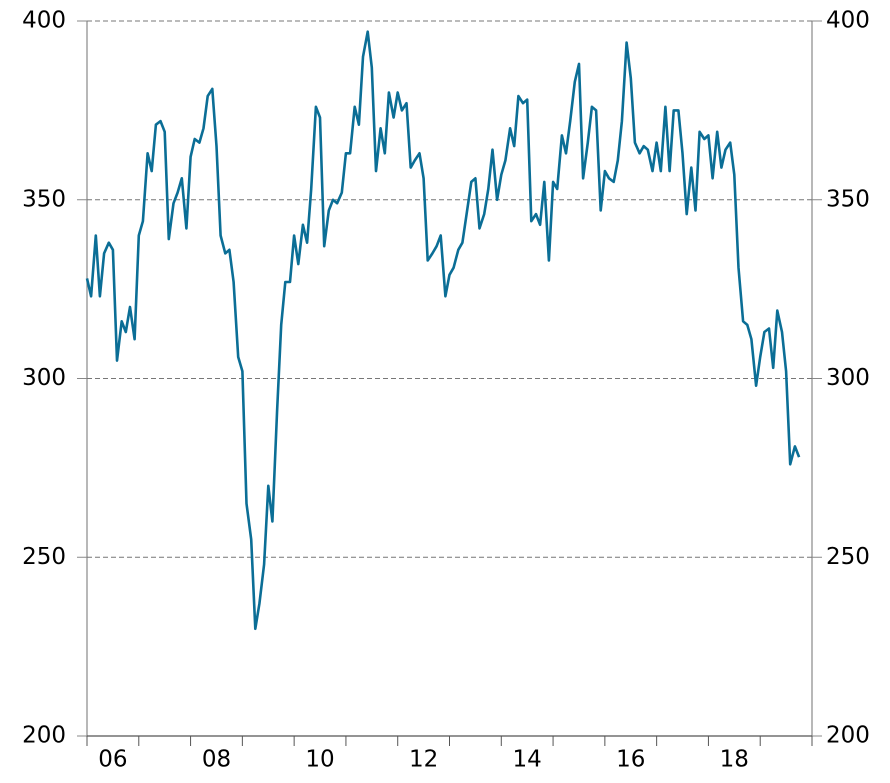 The width and height of the screenshot is (890, 783). Describe the element at coordinates (423, 760) in the screenshot. I see `x-tick-label: 12` at that location.